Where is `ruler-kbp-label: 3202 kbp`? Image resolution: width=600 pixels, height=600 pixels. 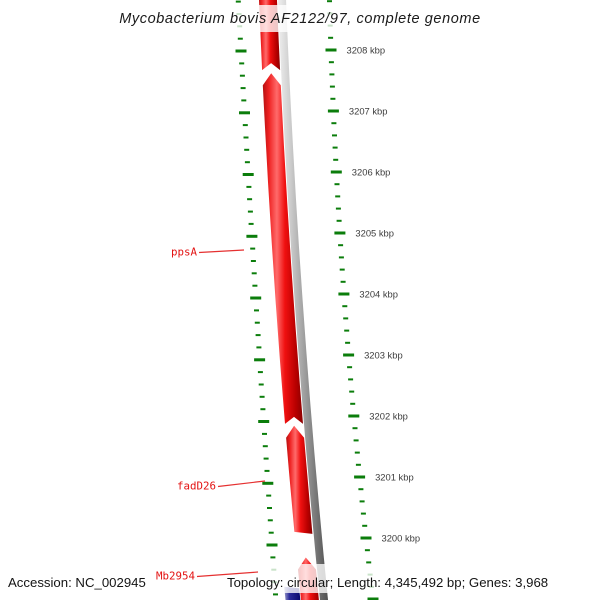 ruler-kbp-label: 3202 kbp is located at coordinates (388, 416).